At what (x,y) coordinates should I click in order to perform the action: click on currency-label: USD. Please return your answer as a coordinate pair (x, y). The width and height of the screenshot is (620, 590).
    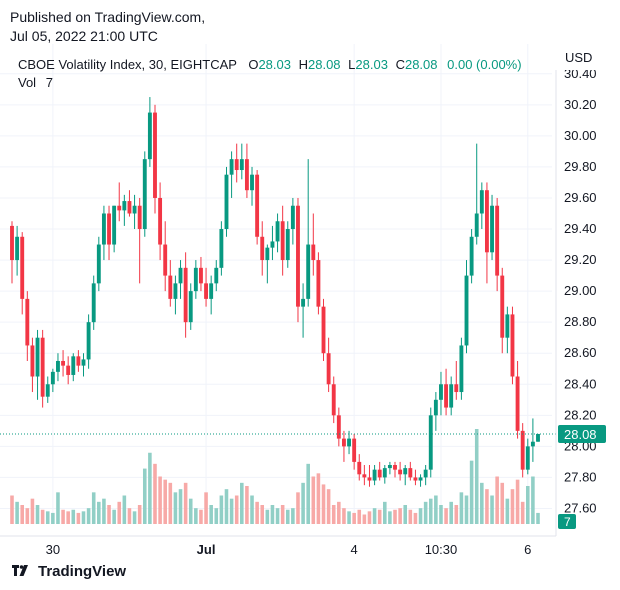
    Looking at the image, I should click on (578, 57).